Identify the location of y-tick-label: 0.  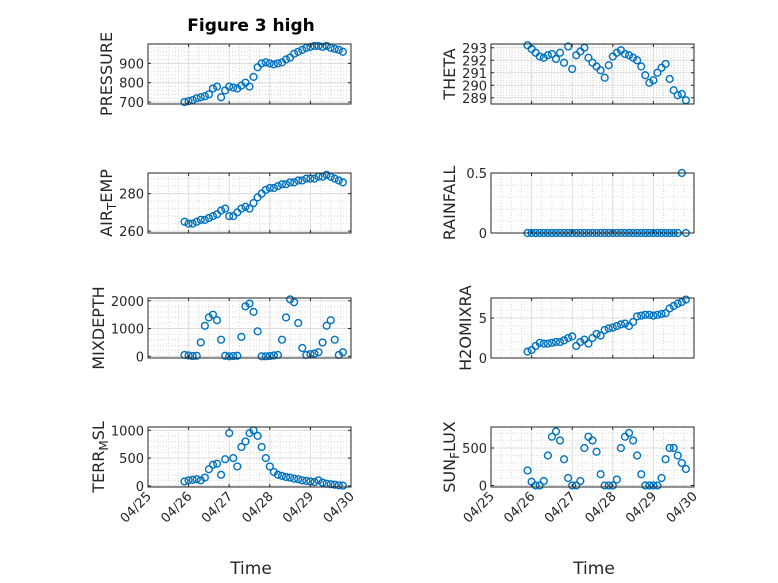
(483, 487).